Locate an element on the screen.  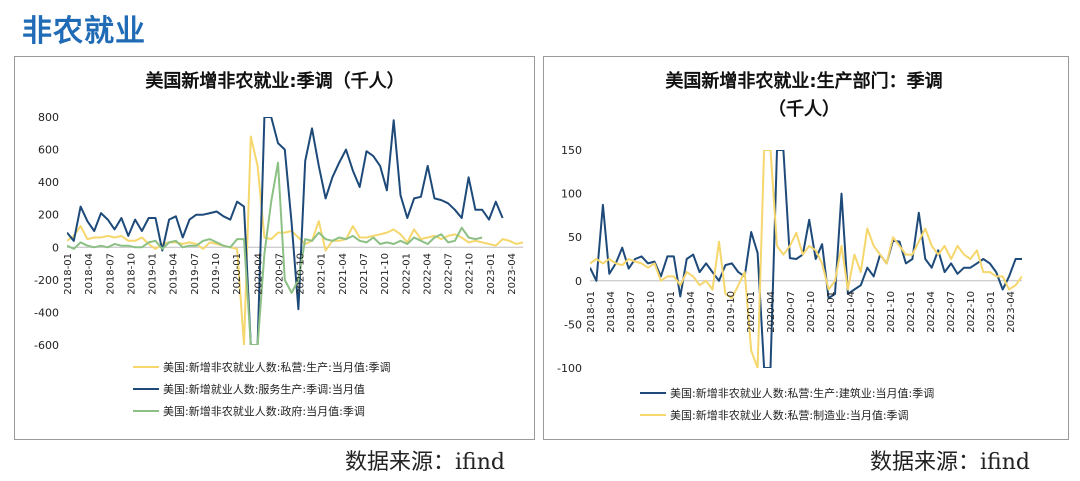
y-tick-label: 150 is located at coordinates (571, 150).